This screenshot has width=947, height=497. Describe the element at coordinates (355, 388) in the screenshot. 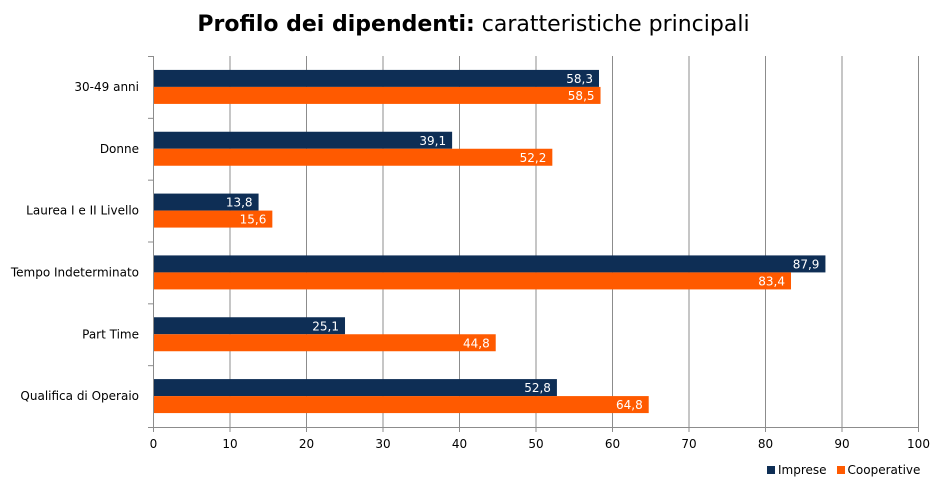

I see `bar-imprese-qualifica-di-operaio` at that location.